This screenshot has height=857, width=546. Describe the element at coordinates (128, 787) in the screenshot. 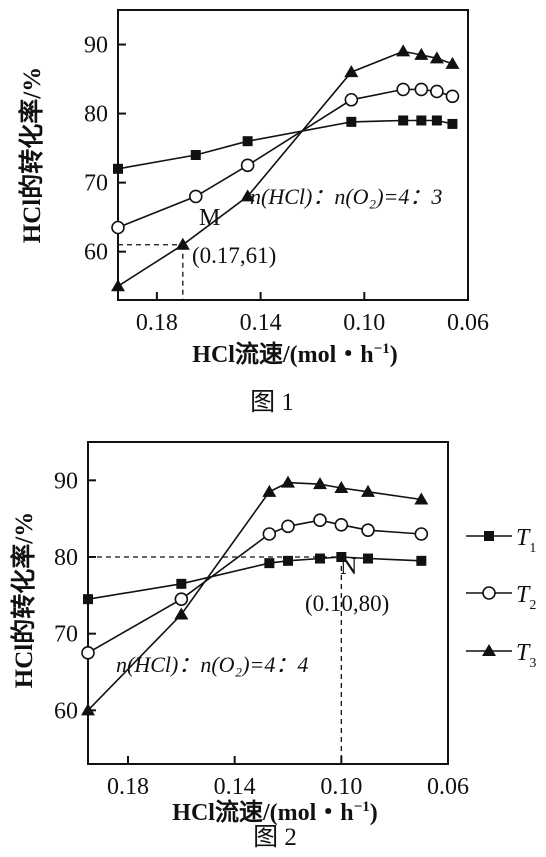

I see `chart-2-x-tick-label-0: 0.18` at that location.